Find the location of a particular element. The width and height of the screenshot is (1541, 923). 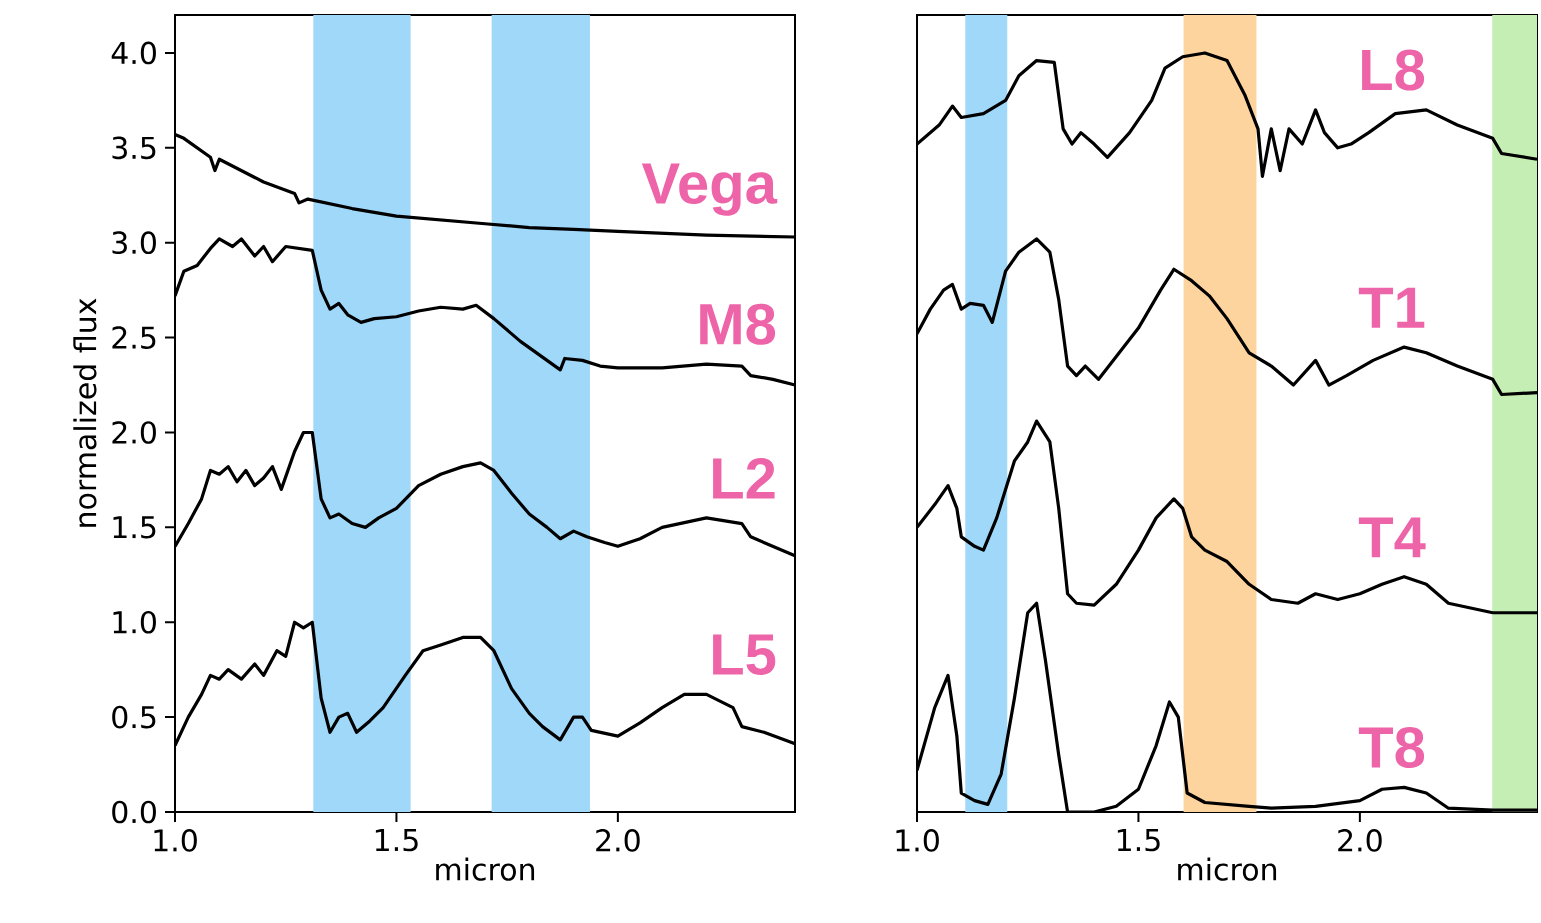

y-tick-label: 3.5 is located at coordinates (134, 148).